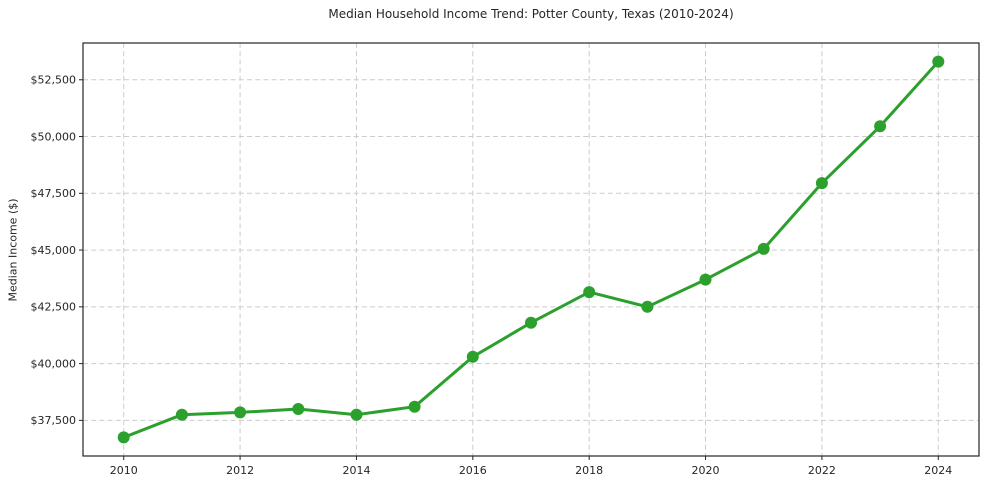 The height and width of the screenshot is (490, 989). Describe the element at coordinates (880, 126) in the screenshot. I see `data-point-2023` at that location.